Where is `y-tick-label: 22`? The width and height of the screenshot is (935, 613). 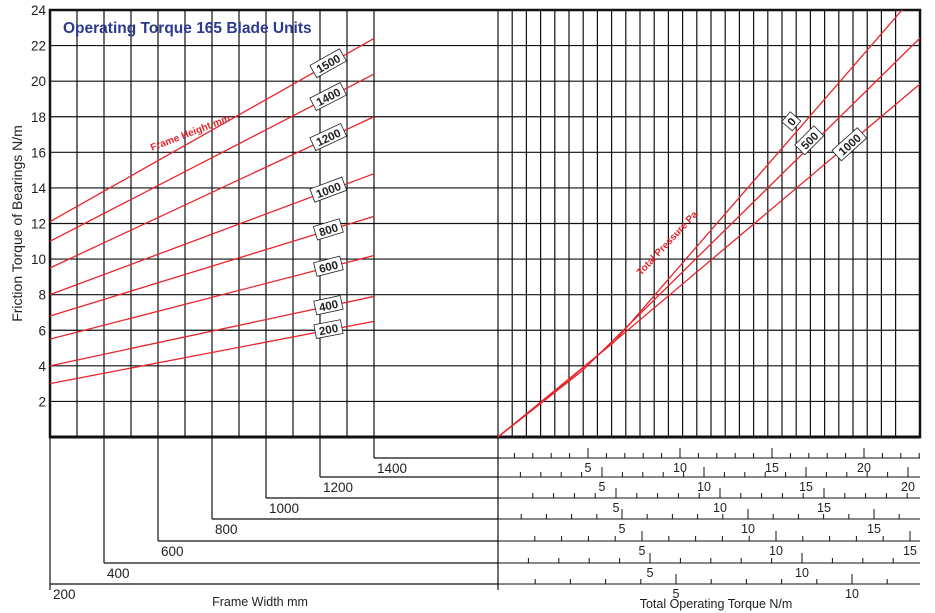
y-tick-label: 22 is located at coordinates (38, 46).